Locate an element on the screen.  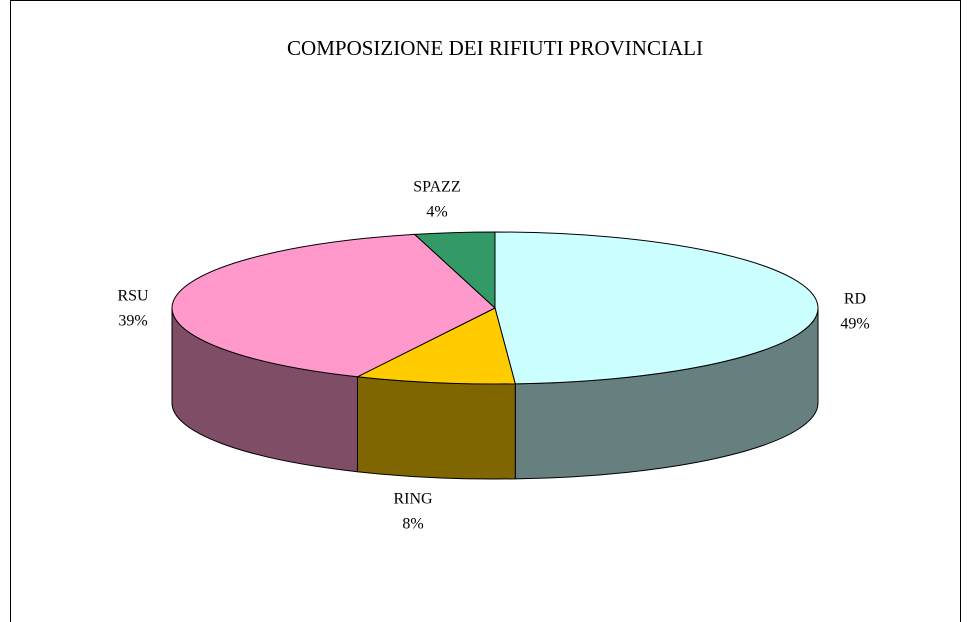
slice-label: RSU is located at coordinates (133, 296).